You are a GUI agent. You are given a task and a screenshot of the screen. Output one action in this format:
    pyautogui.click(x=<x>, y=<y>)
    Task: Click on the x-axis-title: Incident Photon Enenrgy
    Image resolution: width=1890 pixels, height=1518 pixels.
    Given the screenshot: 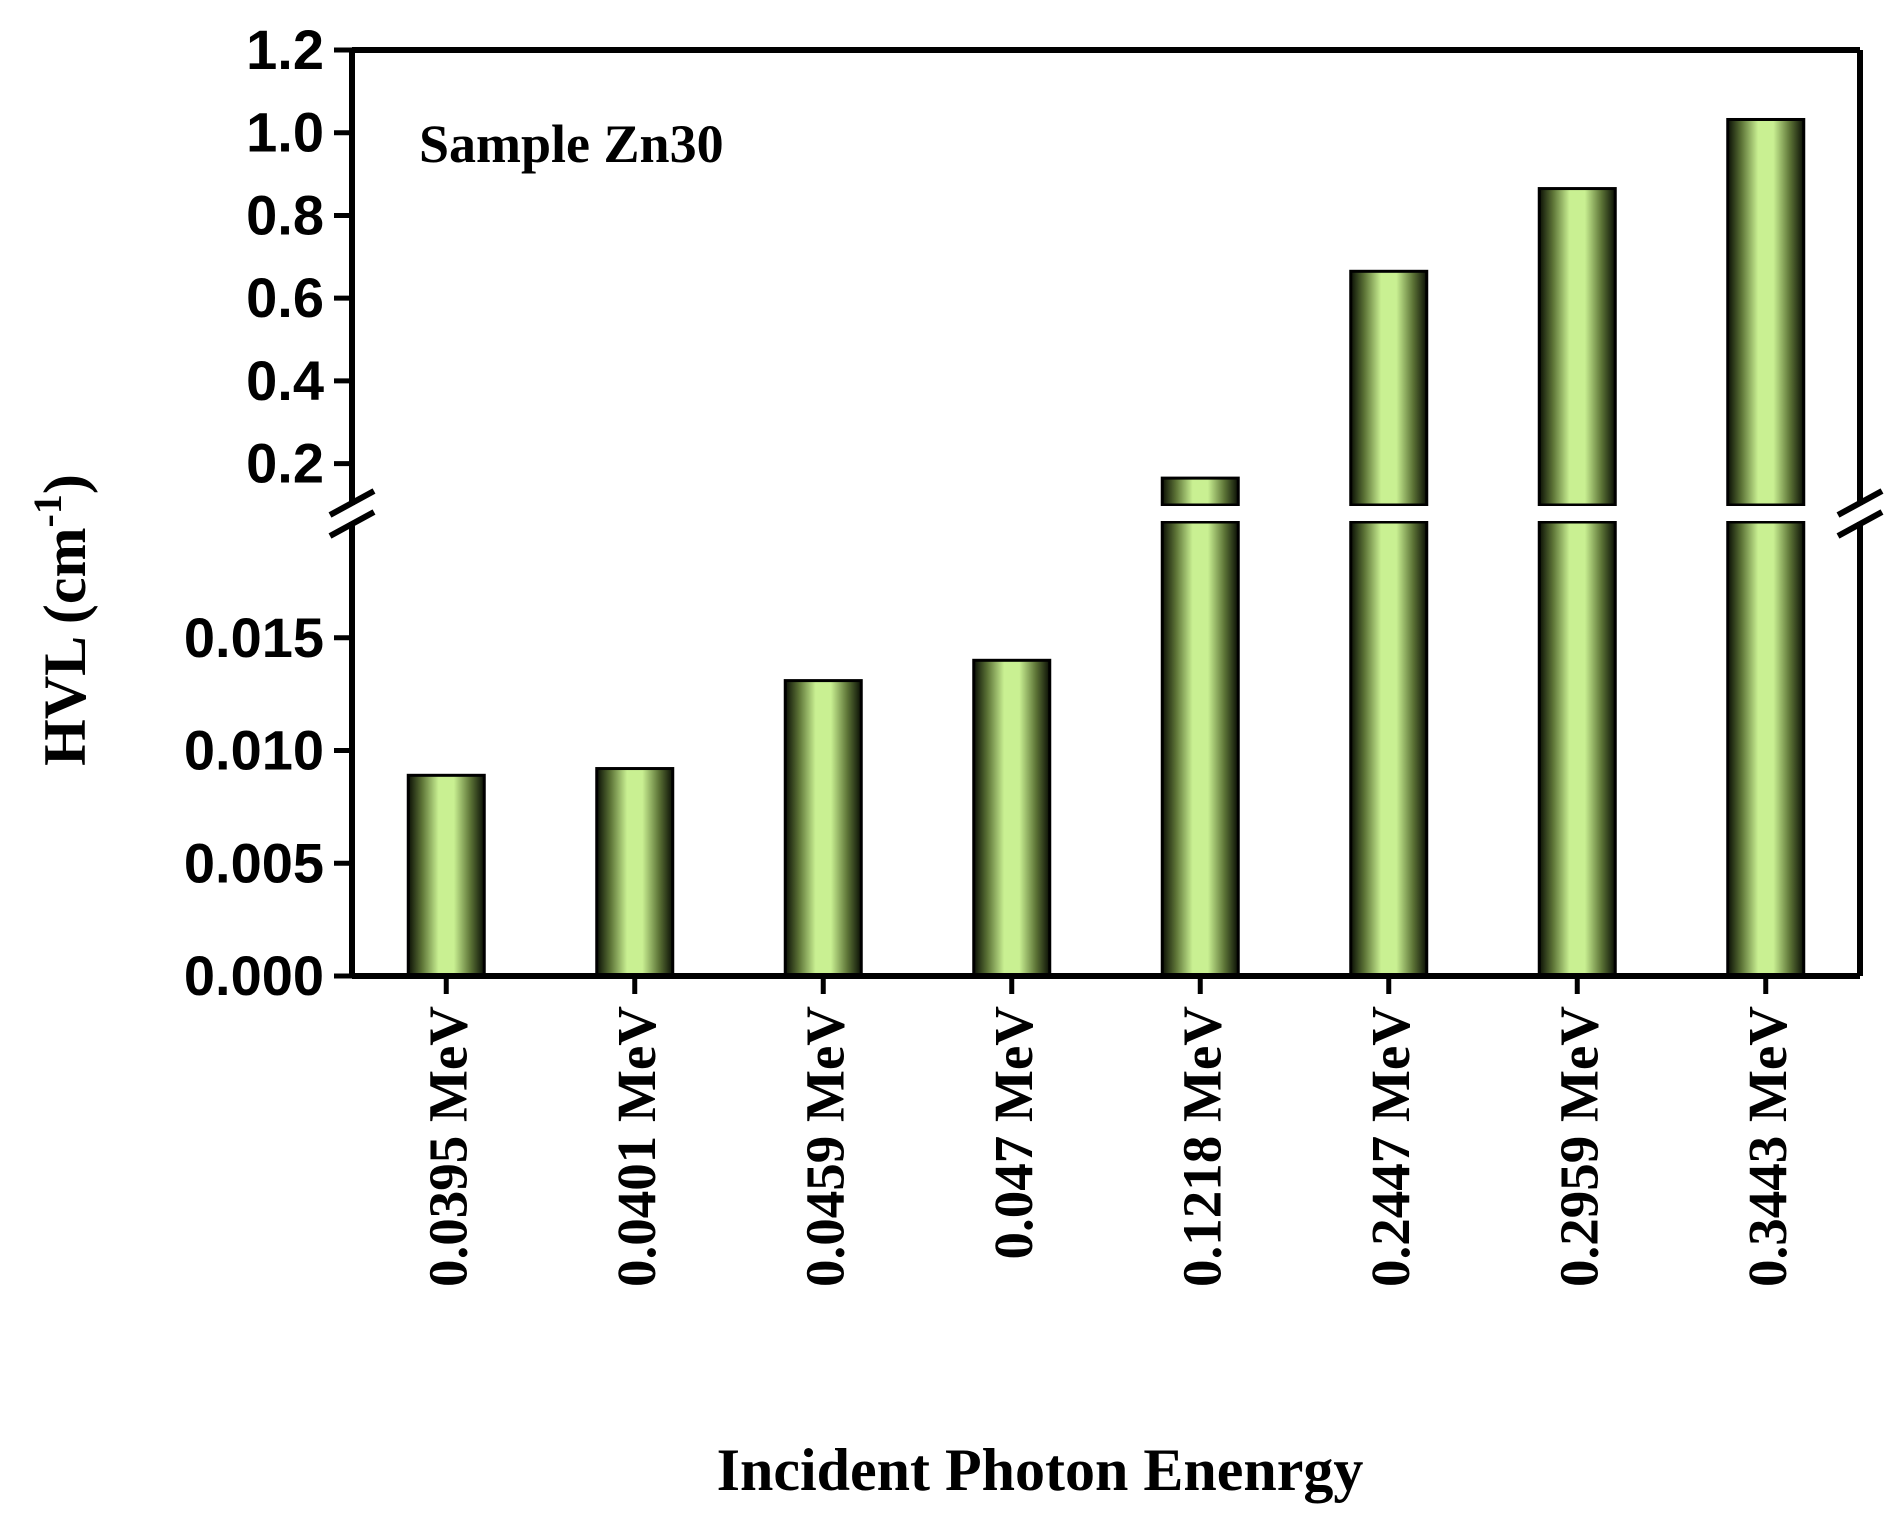 What is the action you would take?
    pyautogui.click(x=1040, y=1470)
    